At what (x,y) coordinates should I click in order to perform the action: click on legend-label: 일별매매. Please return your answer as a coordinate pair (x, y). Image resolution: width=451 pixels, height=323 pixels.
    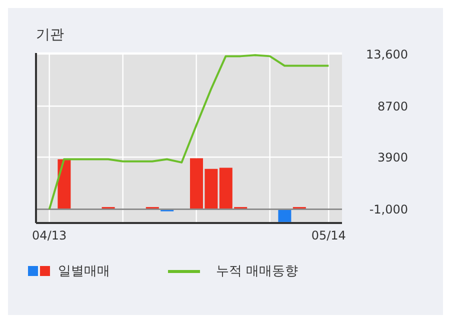
    Looking at the image, I should click on (84, 271).